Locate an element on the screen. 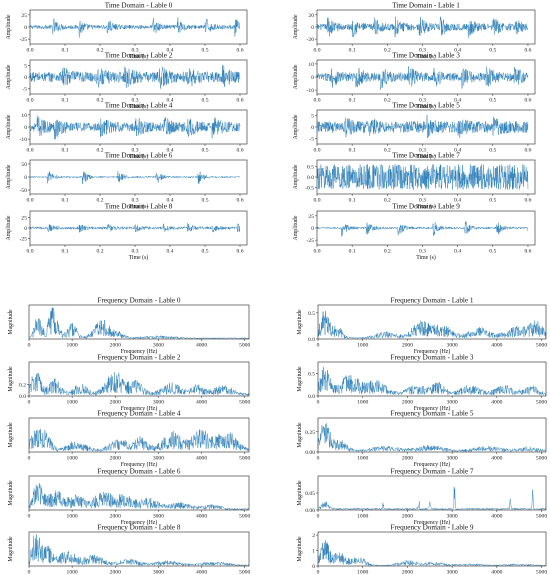 The image size is (550, 575). y-tick-label: 5 is located at coordinates (312, 117).